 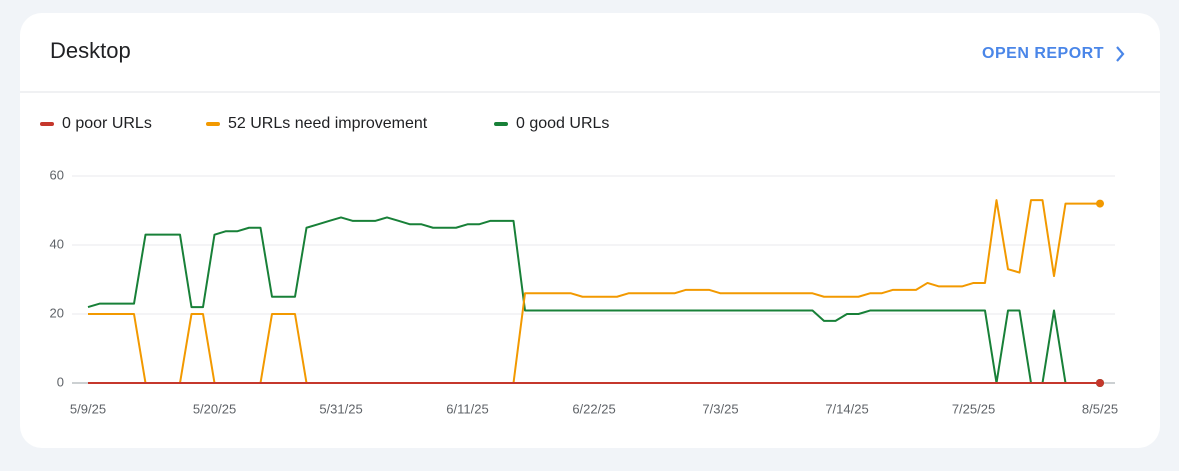 What do you see at coordinates (90, 50) in the screenshot?
I see `card-title: Desktop` at bounding box center [90, 50].